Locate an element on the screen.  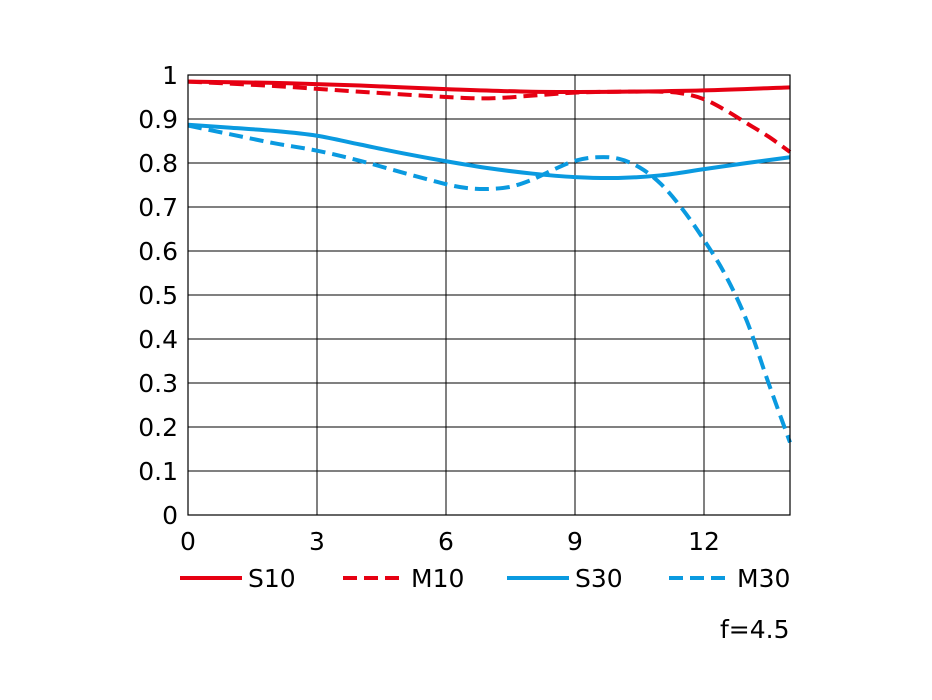
y-tick-label: 0.5 is located at coordinates (158, 295).